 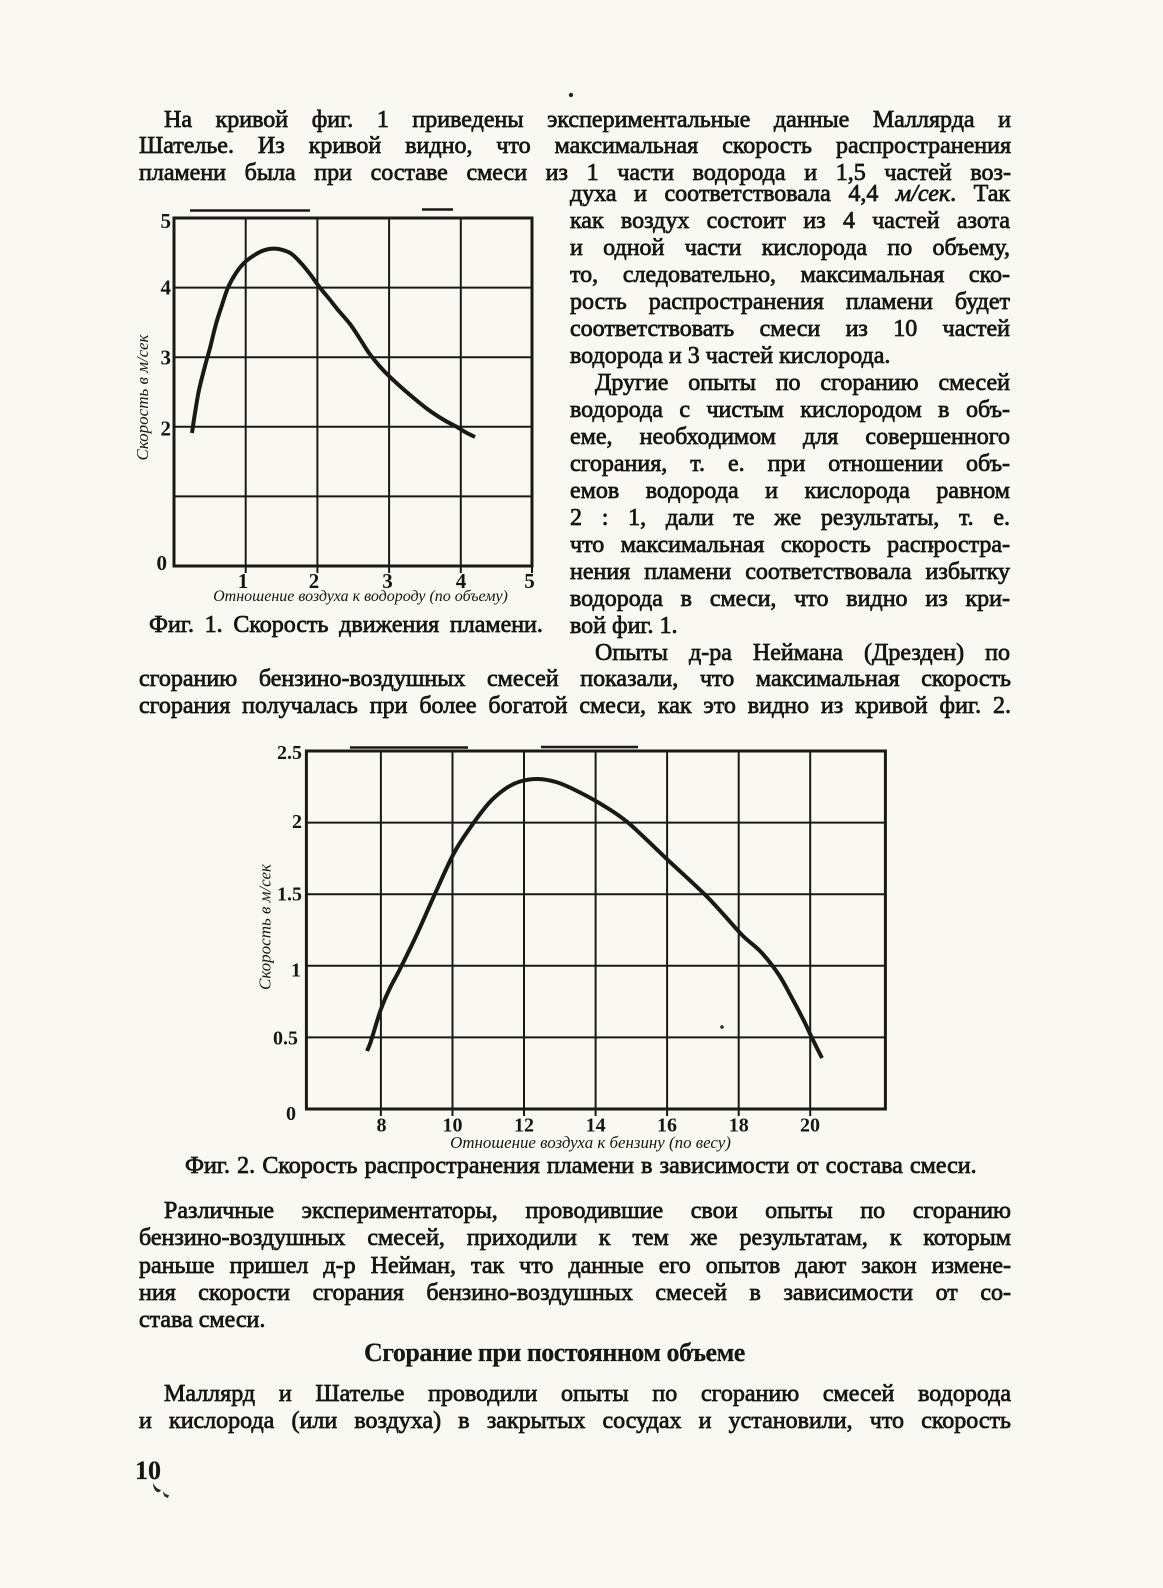 What do you see at coordinates (289, 753) in the screenshot?
I see `svg-text: 2.5` at bounding box center [289, 753].